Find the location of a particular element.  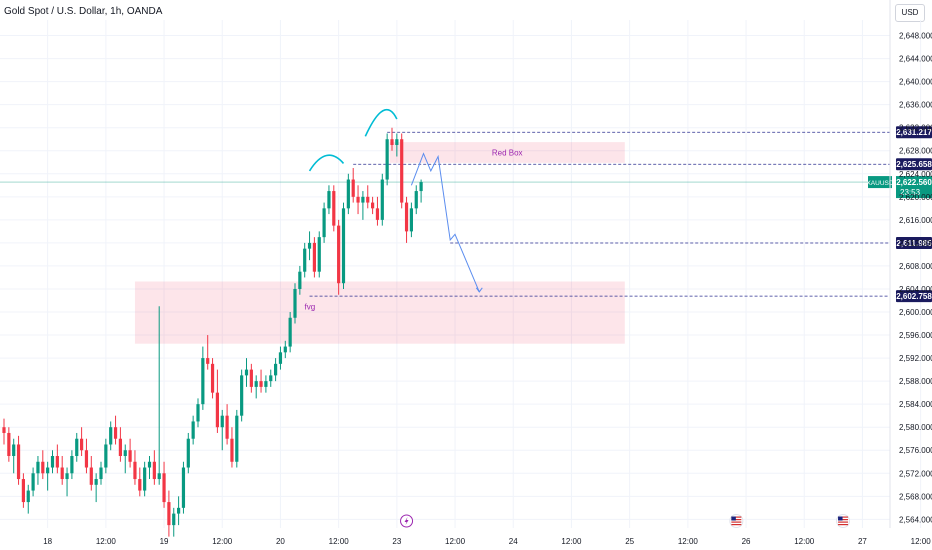

drawings is located at coordinates (395, 200).